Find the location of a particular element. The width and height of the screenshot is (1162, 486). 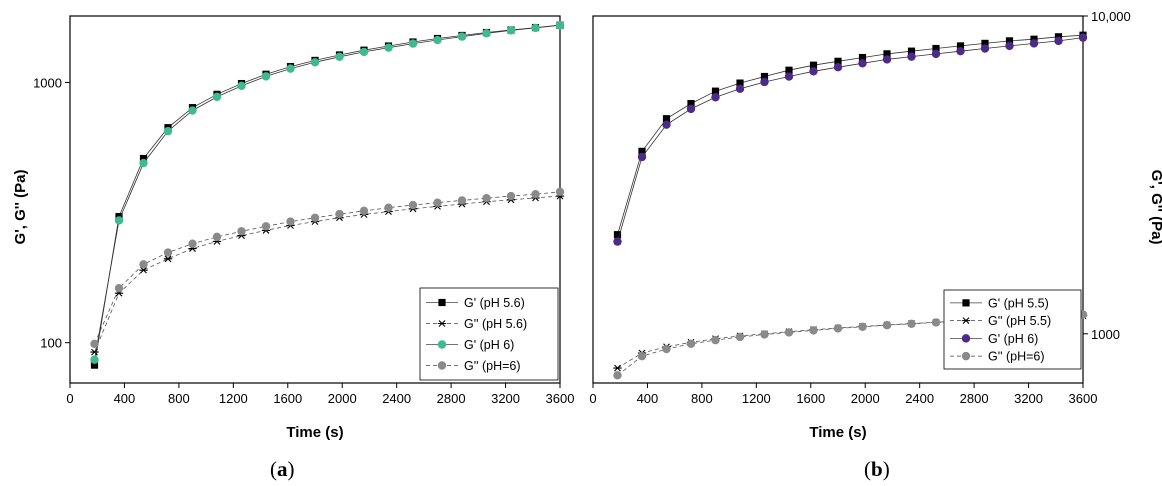

legend-label: G'' (pH=6) is located at coordinates (1016, 357).